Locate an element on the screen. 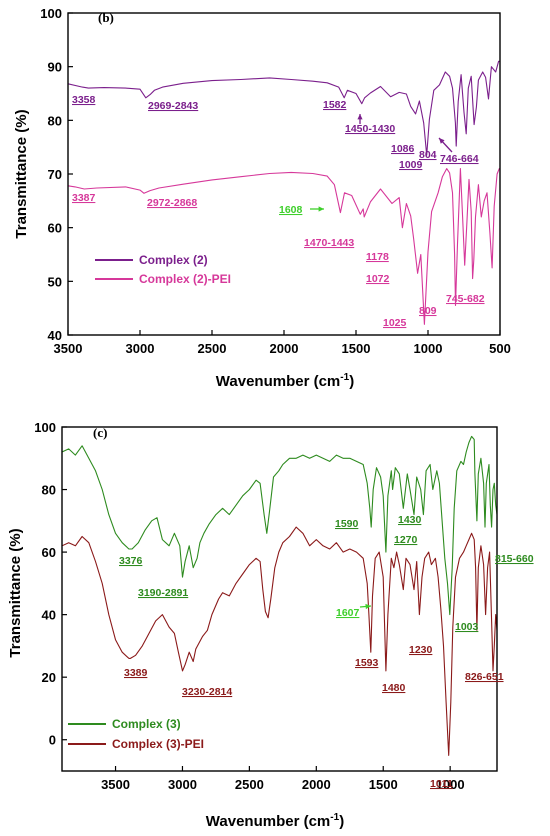 The height and width of the screenshot is (836, 550). peak-label: 1009 is located at coordinates (411, 165).